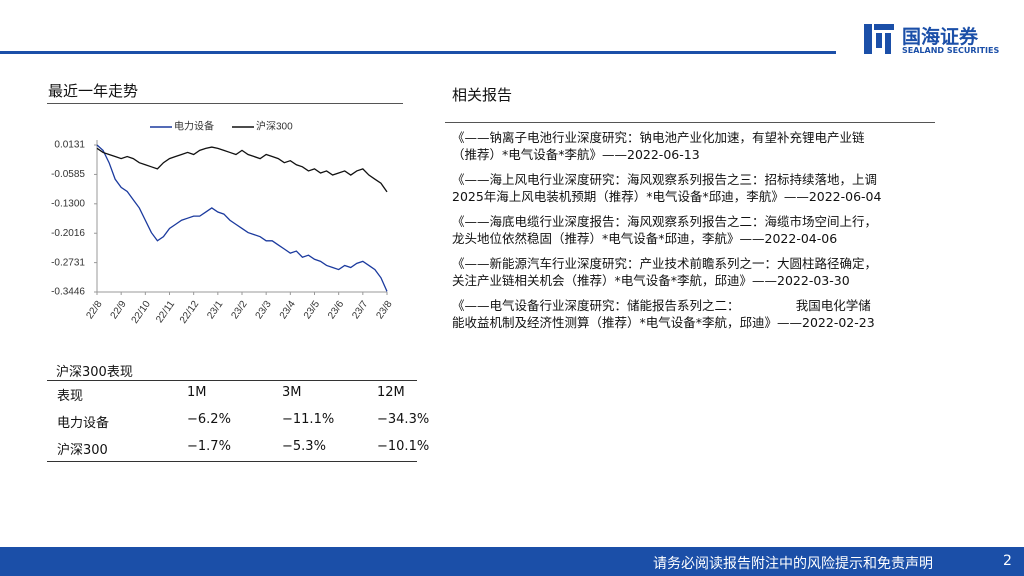 This screenshot has height=576, width=1024. Describe the element at coordinates (119, 310) in the screenshot. I see `x-tick-label: 22/9` at that location.